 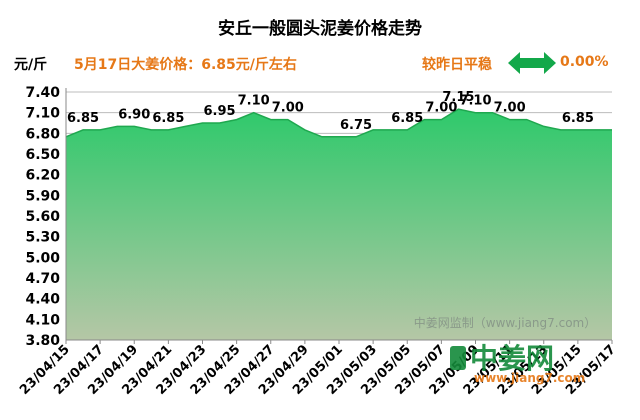 What do you see at coordinates (42, 93) in the screenshot?
I see `y-tick-label: 7.40` at bounding box center [42, 93].